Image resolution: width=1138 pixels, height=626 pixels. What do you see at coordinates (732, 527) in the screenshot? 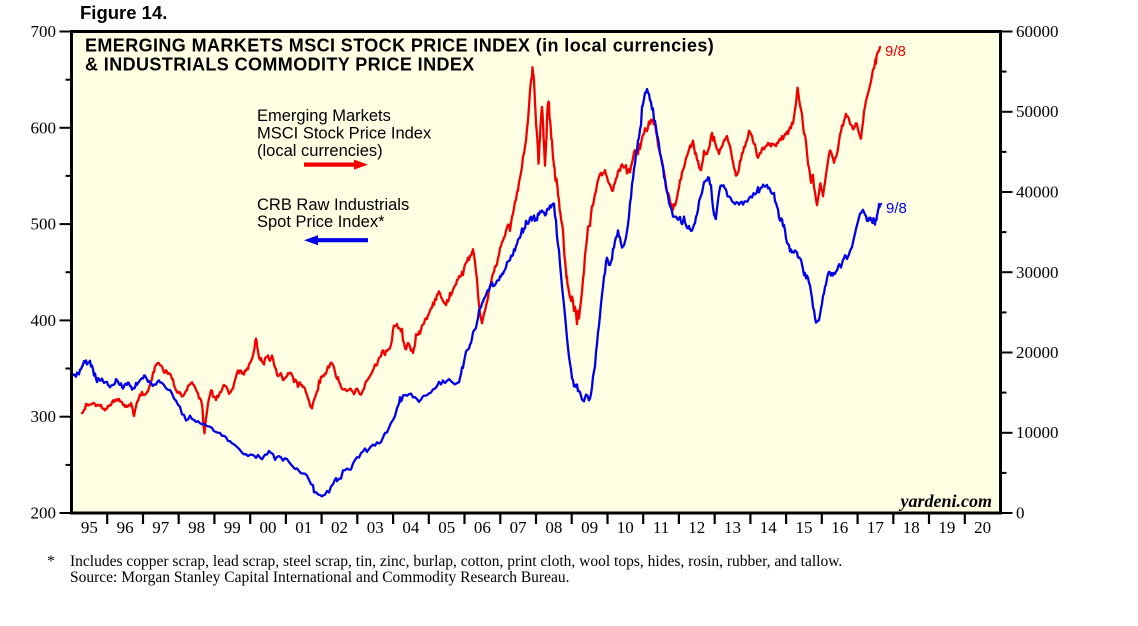
I see `svg-text: 13` at bounding box center [732, 527].